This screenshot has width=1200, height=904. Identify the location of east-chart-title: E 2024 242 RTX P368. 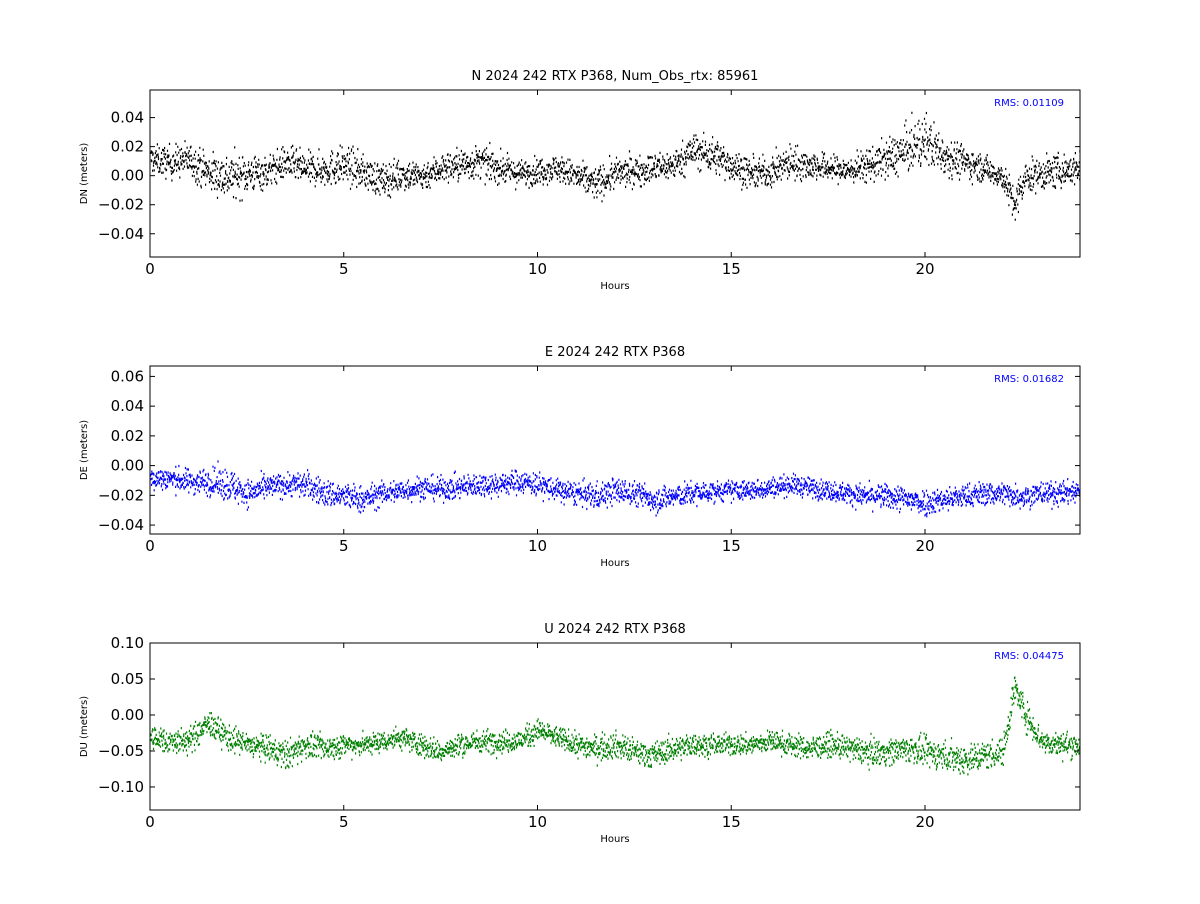
(615, 352).